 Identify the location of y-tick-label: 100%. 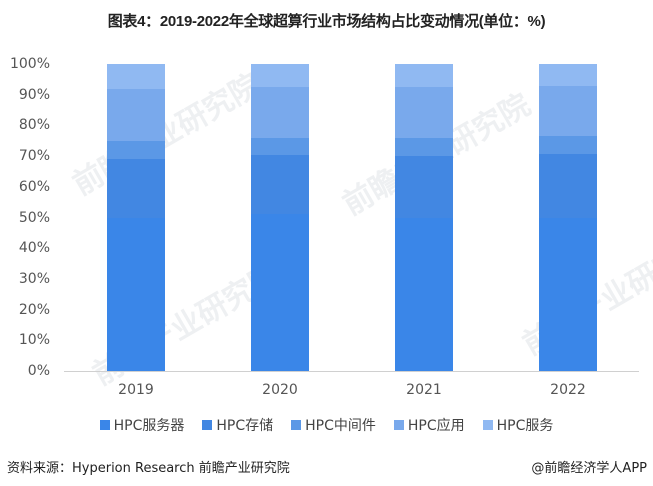
(29, 64).